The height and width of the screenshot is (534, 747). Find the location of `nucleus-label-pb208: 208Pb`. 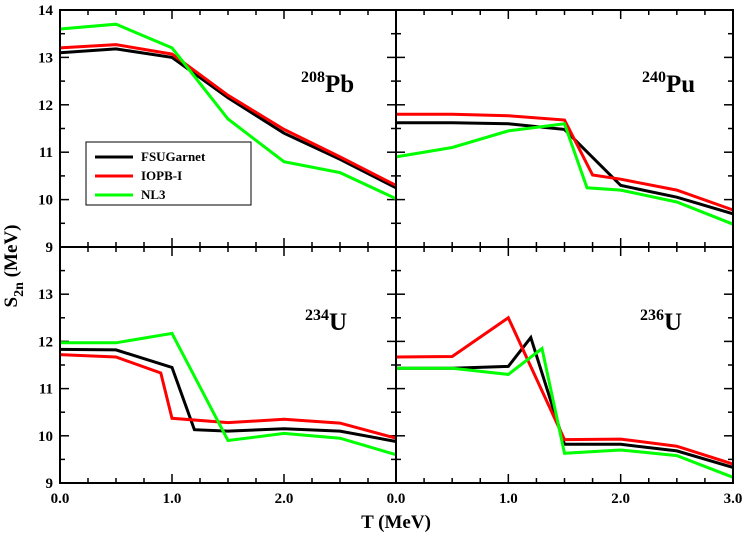

nucleus-label-pb208: 208Pb is located at coordinates (327, 83).